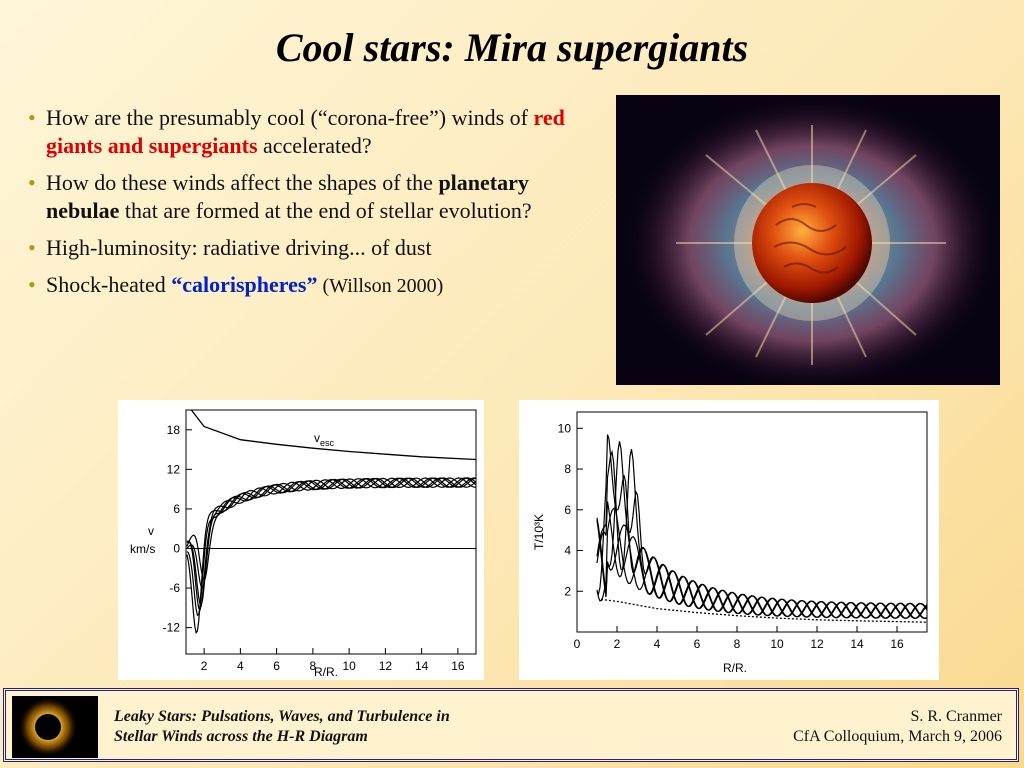 The width and height of the screenshot is (1024, 768). Describe the element at coordinates (287, 196) in the screenshot. I see `highlight-planetary-nebulae: planetary nebulae` at that location.